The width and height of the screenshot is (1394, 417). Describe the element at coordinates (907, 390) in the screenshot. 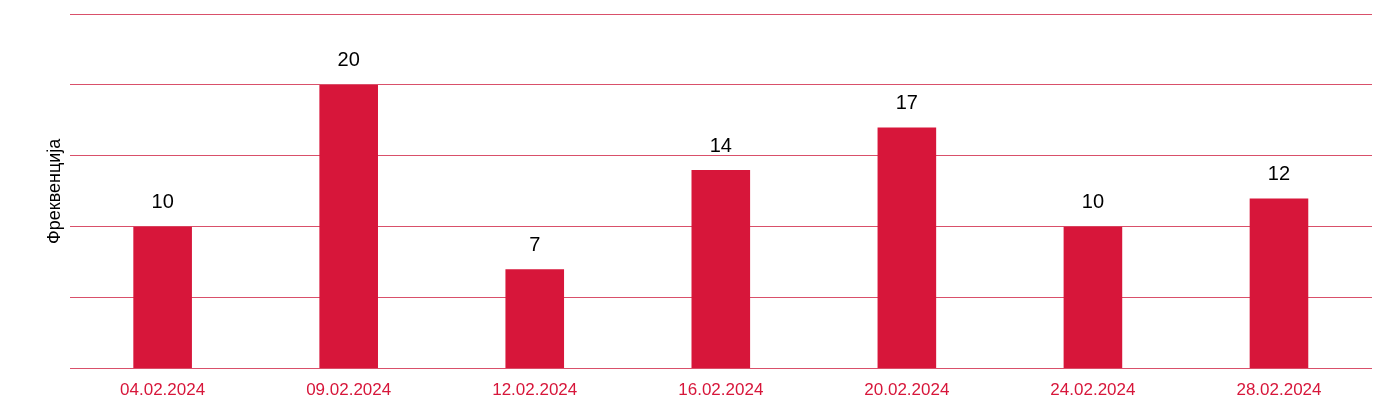

I see `x-tick-label: 20.02.2024` at that location.